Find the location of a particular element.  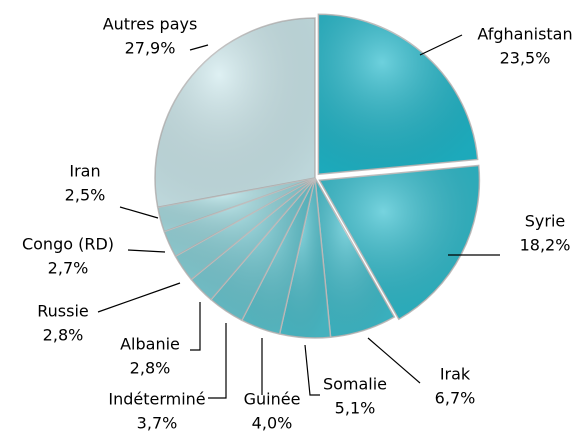

slice-value: 2,7% is located at coordinates (68, 268).